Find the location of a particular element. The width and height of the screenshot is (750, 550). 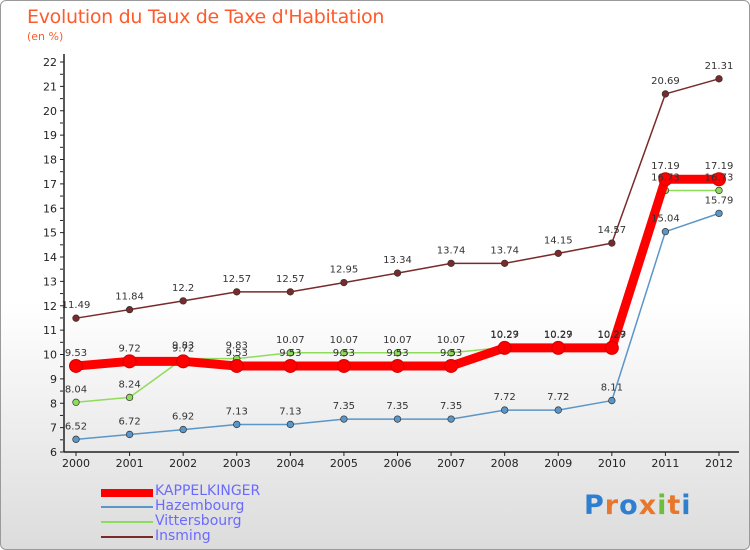

x-tick-label: 2007 is located at coordinates (451, 463).